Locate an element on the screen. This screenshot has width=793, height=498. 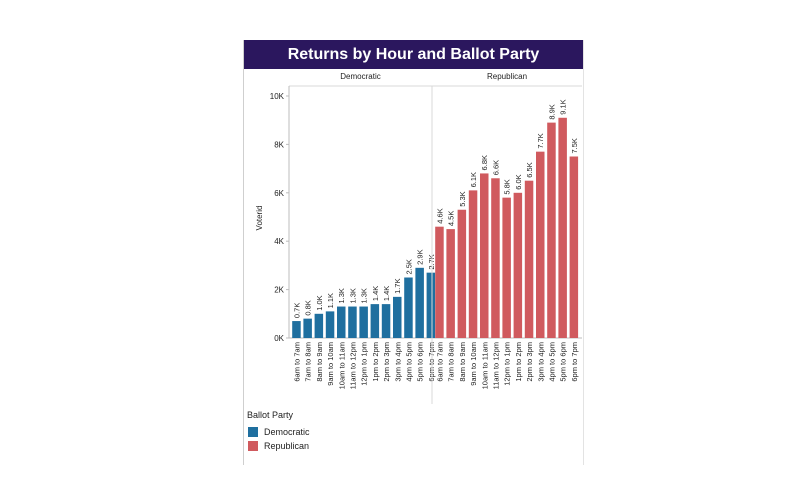
y-axis-title: Voterid is located at coordinates (259, 218).